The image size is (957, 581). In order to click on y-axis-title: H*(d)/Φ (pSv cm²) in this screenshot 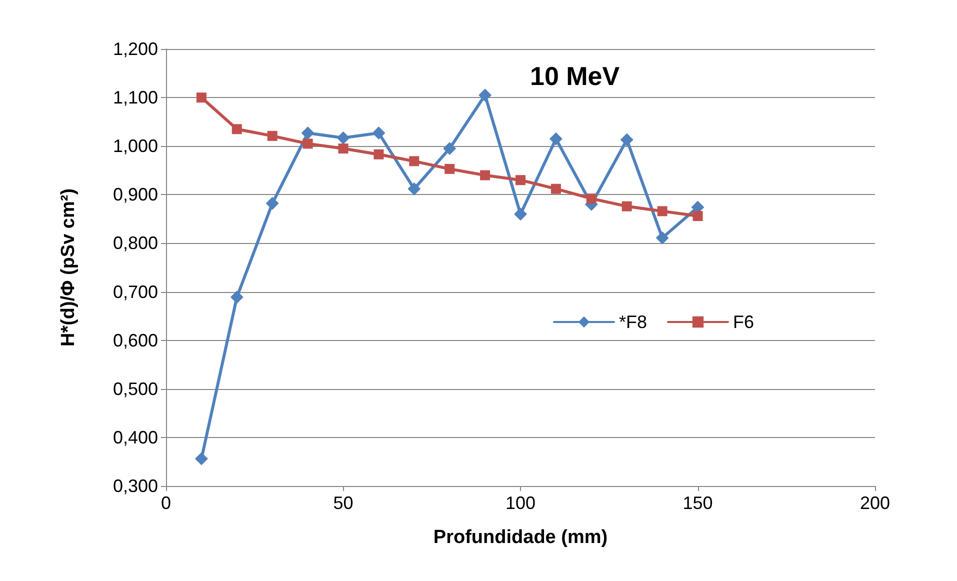, I will do `click(68, 267)`.